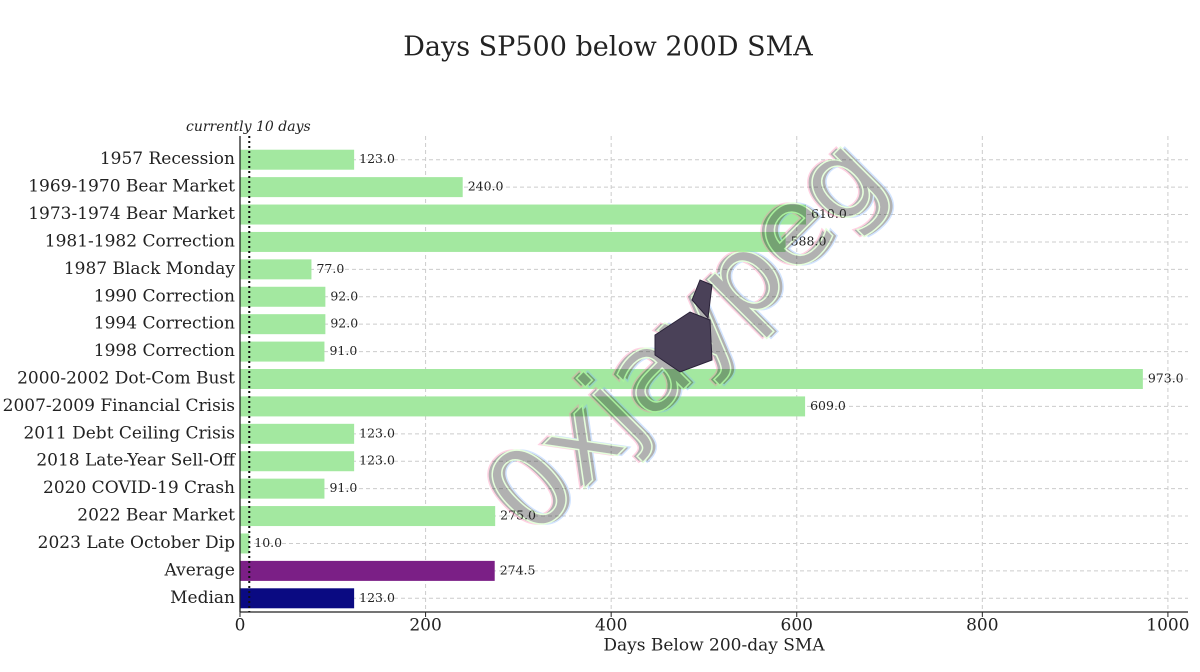 The image size is (1200, 672). What do you see at coordinates (425, 626) in the screenshot?
I see `x-tick-label: 200` at bounding box center [425, 626].